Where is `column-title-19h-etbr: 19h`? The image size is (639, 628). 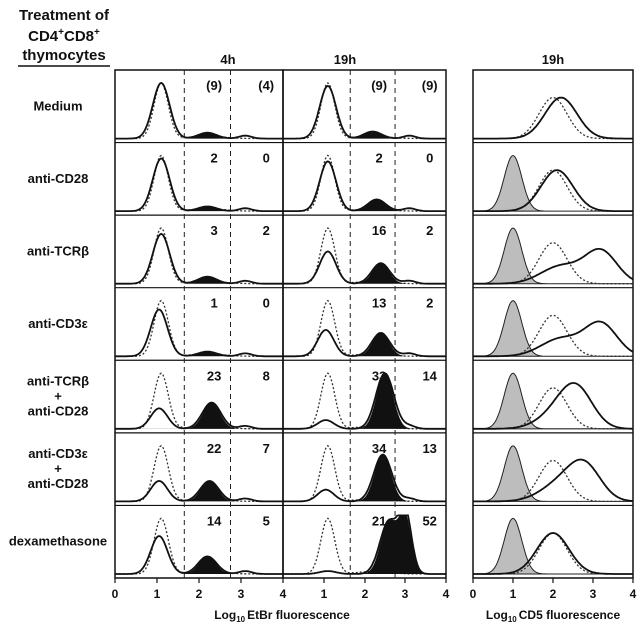
column-title-19h-etbr: 19h is located at coordinates (345, 59).